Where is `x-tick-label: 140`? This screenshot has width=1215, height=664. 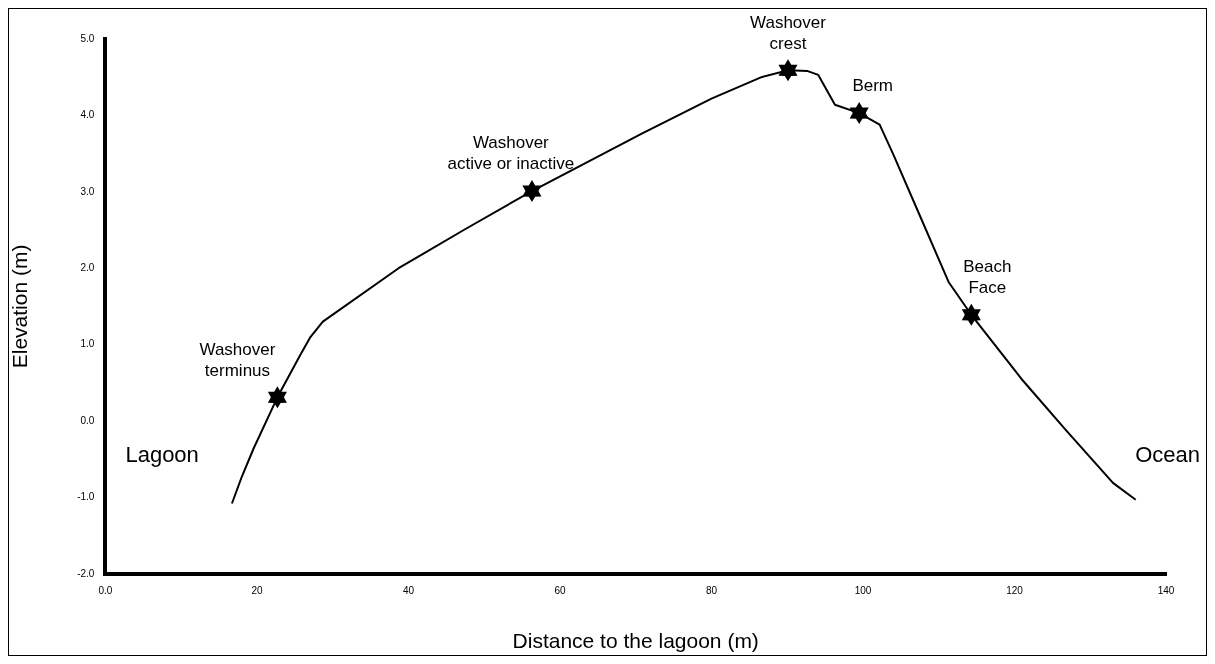
x-tick-label: 140 is located at coordinates (1166, 590).